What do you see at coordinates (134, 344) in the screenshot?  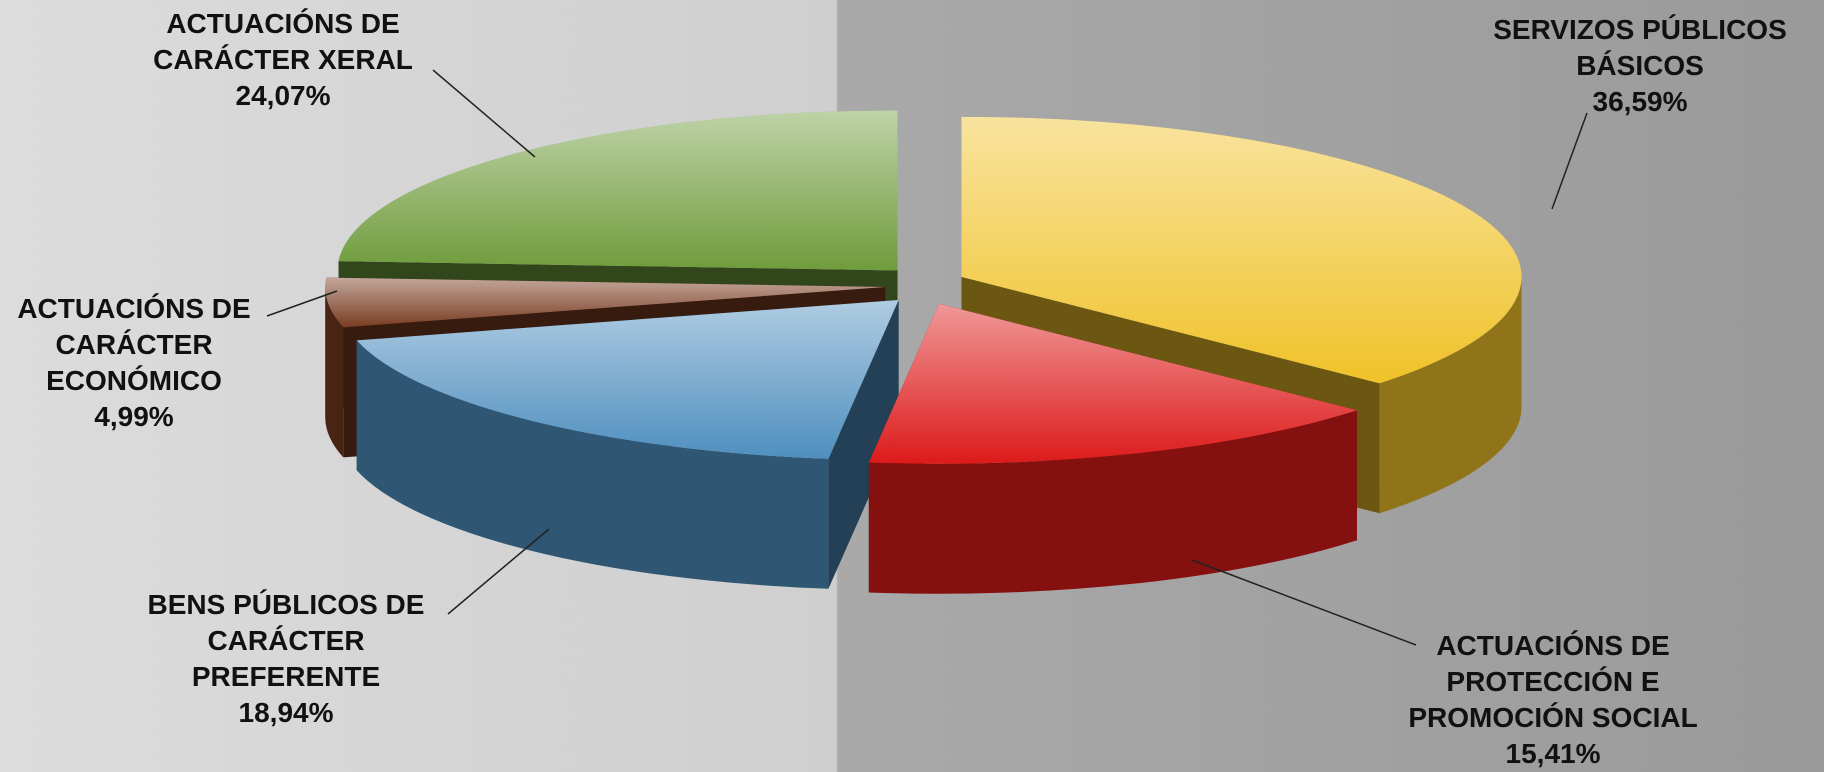 I see `category-name: ACTUACIÓNS DE CARÁCTER ECONÓMICO` at bounding box center [134, 344].